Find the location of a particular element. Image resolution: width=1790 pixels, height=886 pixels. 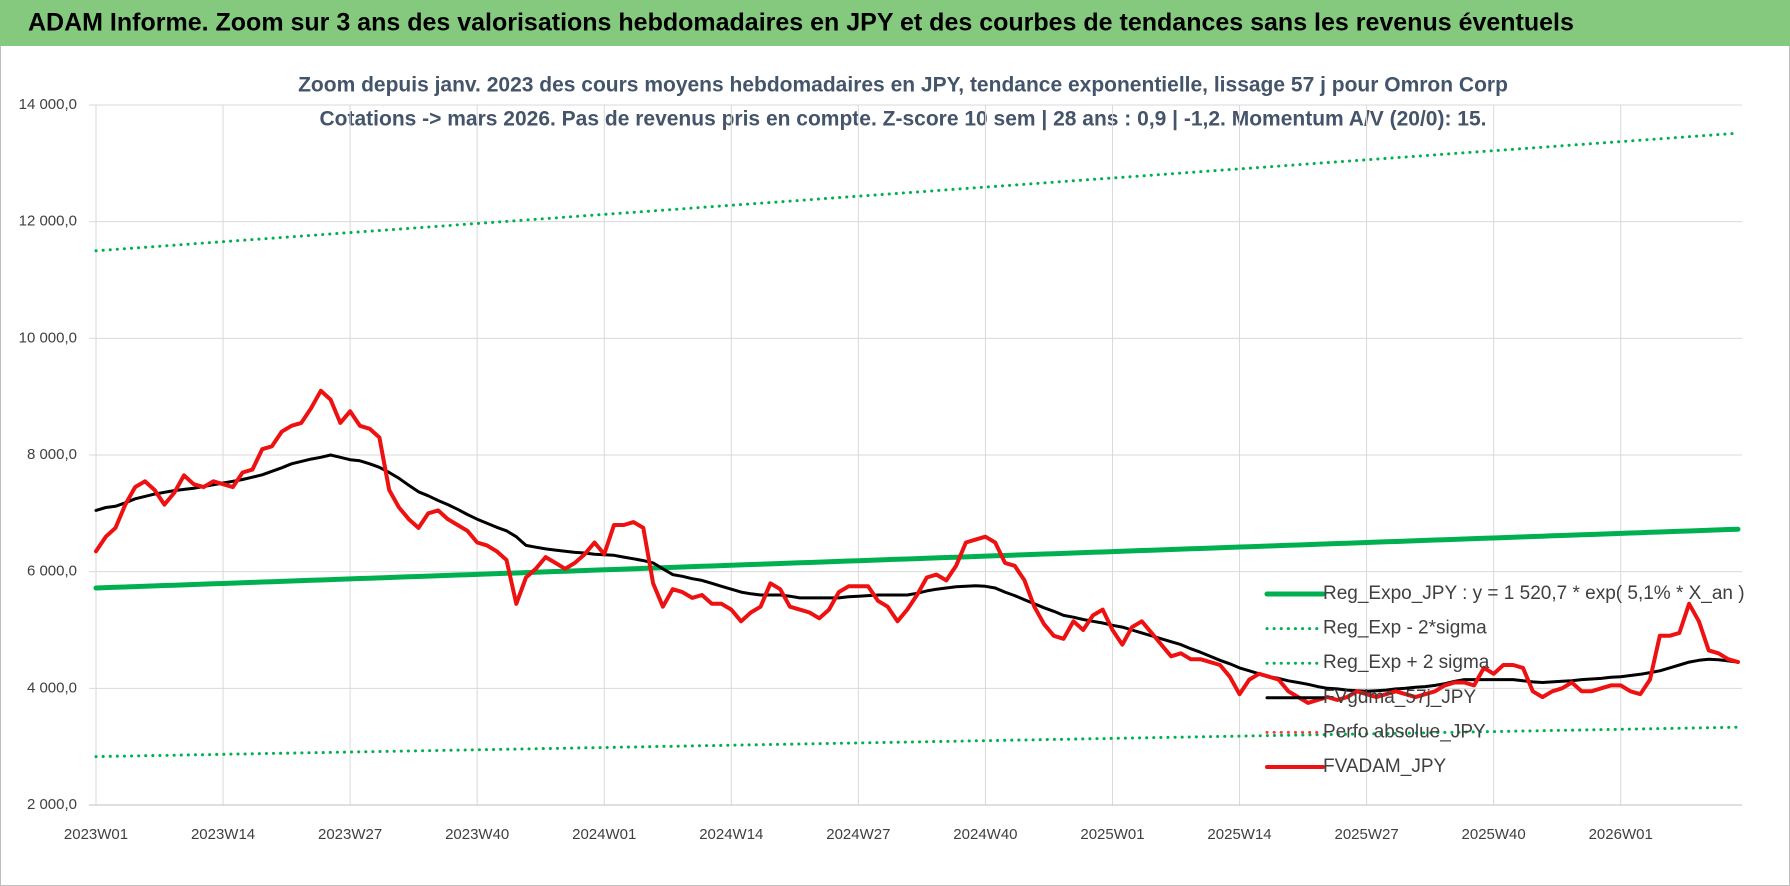

legend-label: Reg_Exp - 2*sigma is located at coordinates (1405, 628).